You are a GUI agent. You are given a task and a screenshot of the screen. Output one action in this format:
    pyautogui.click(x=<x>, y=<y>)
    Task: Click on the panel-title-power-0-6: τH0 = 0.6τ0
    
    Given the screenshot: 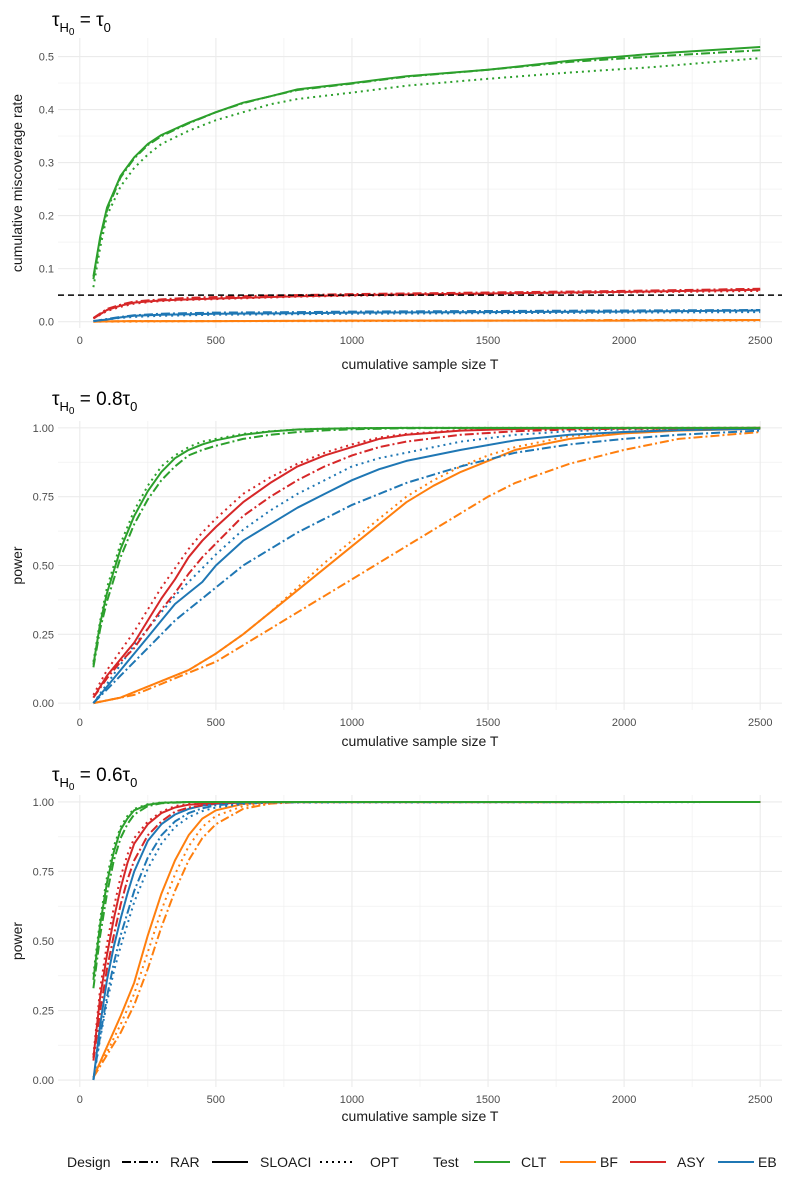 What is the action you would take?
    pyautogui.click(x=94, y=779)
    